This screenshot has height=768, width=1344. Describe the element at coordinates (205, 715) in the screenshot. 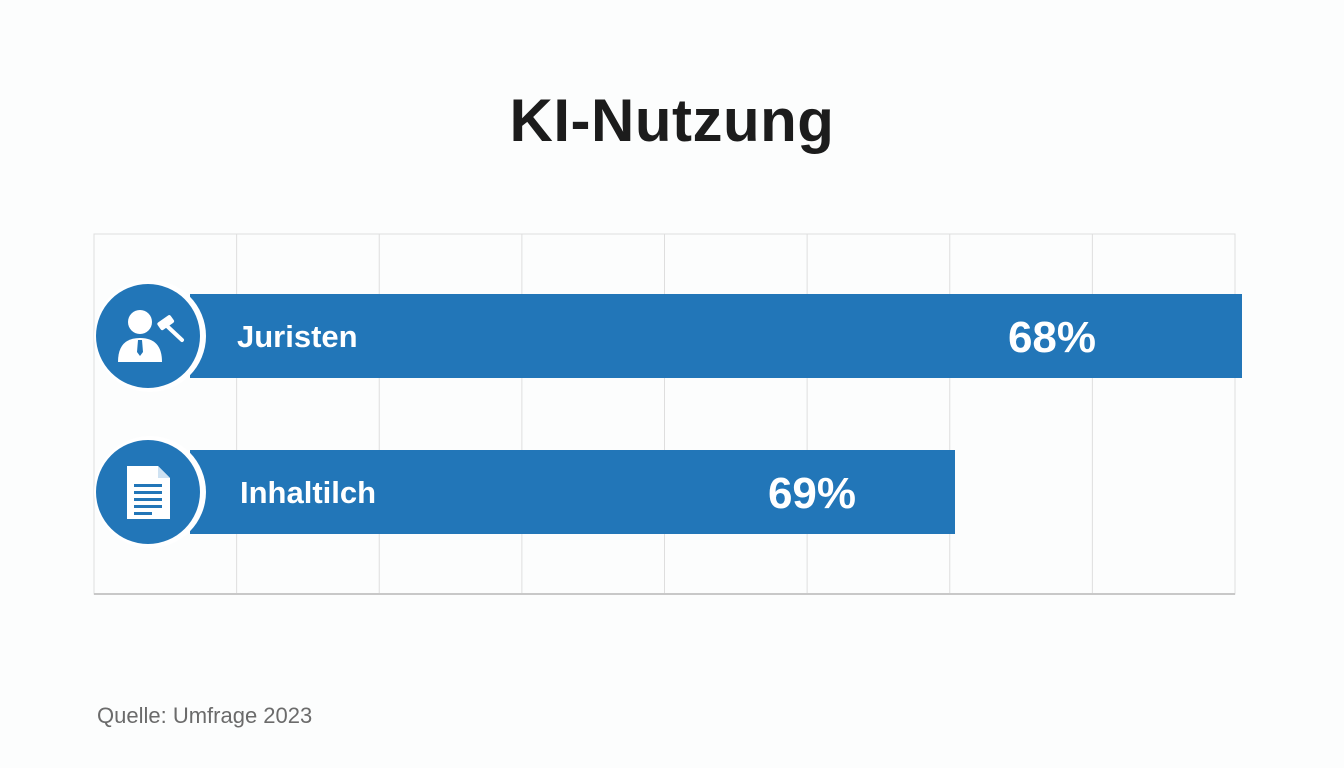

I see `source-note: Quelle: Umfrage 2023` at that location.